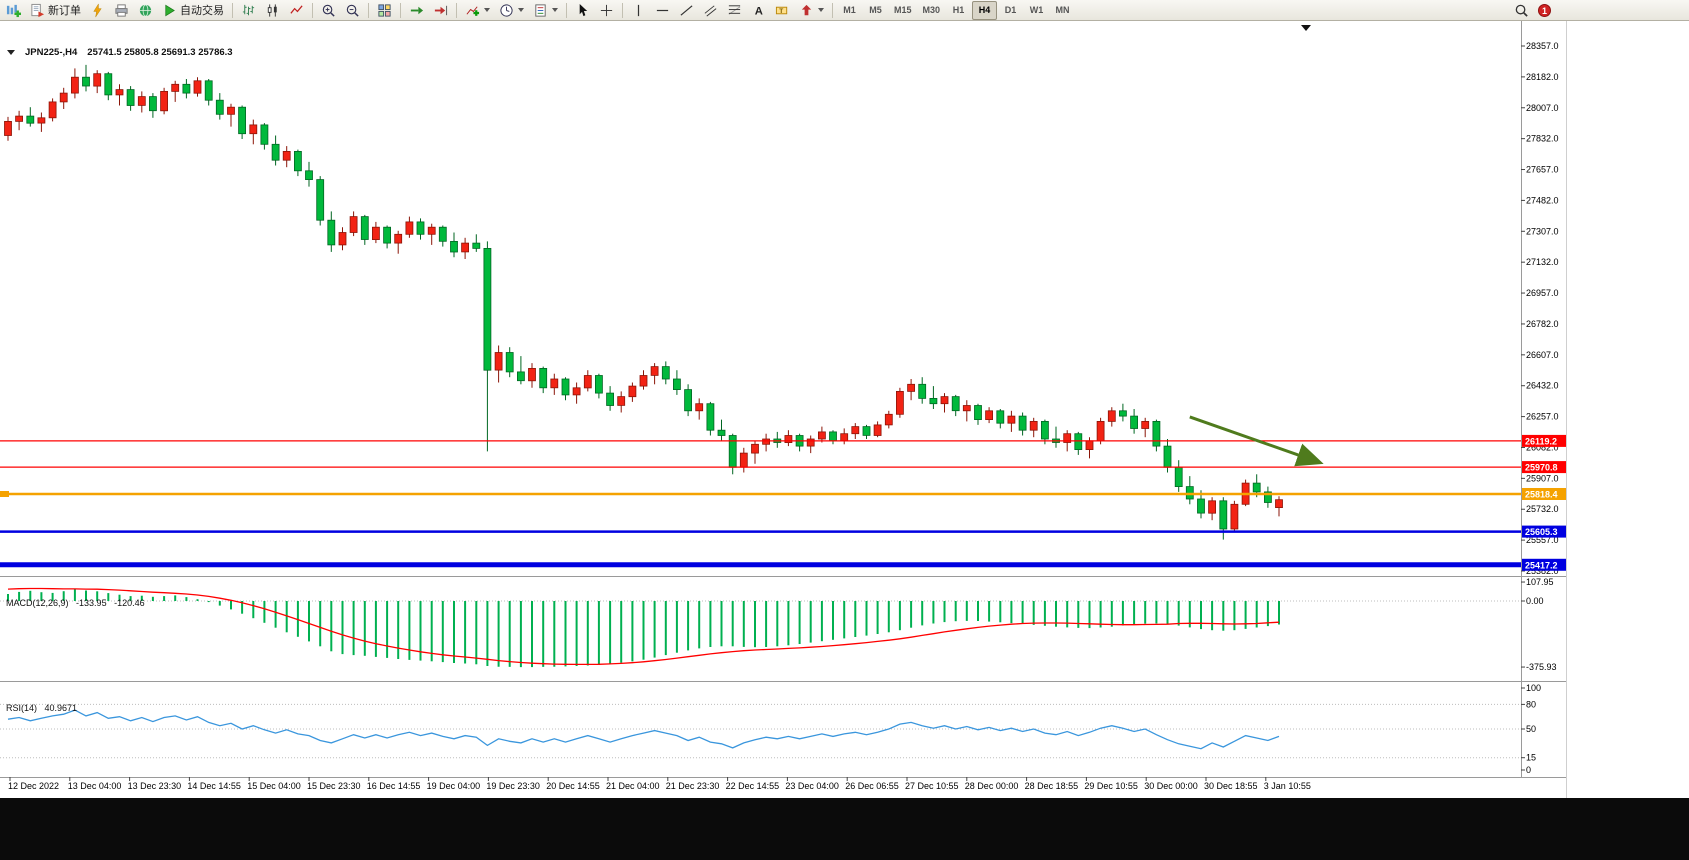 This screenshot has height=860, width=1689. I want to click on indicators-button, so click(477, 10).